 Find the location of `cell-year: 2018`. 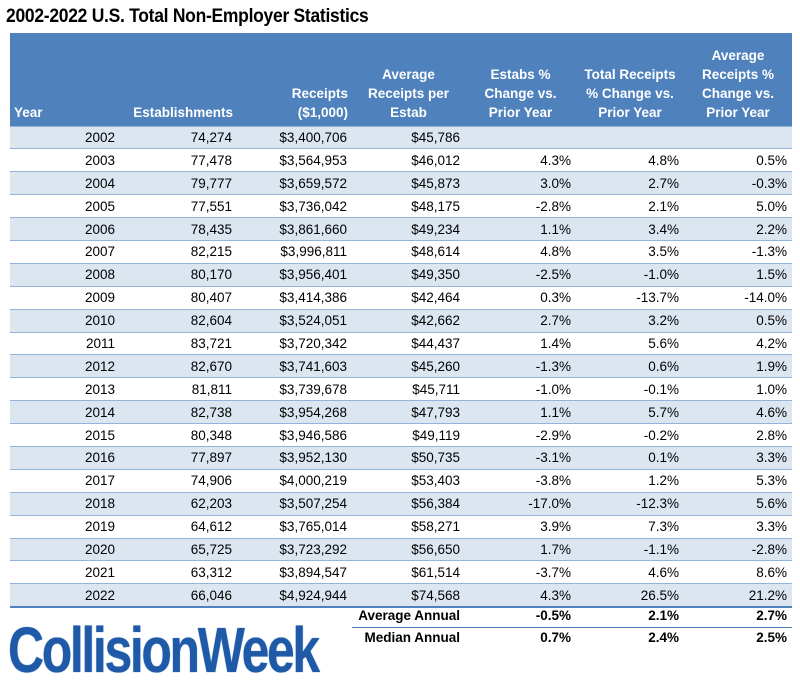

cell-year: 2018 is located at coordinates (65, 503).